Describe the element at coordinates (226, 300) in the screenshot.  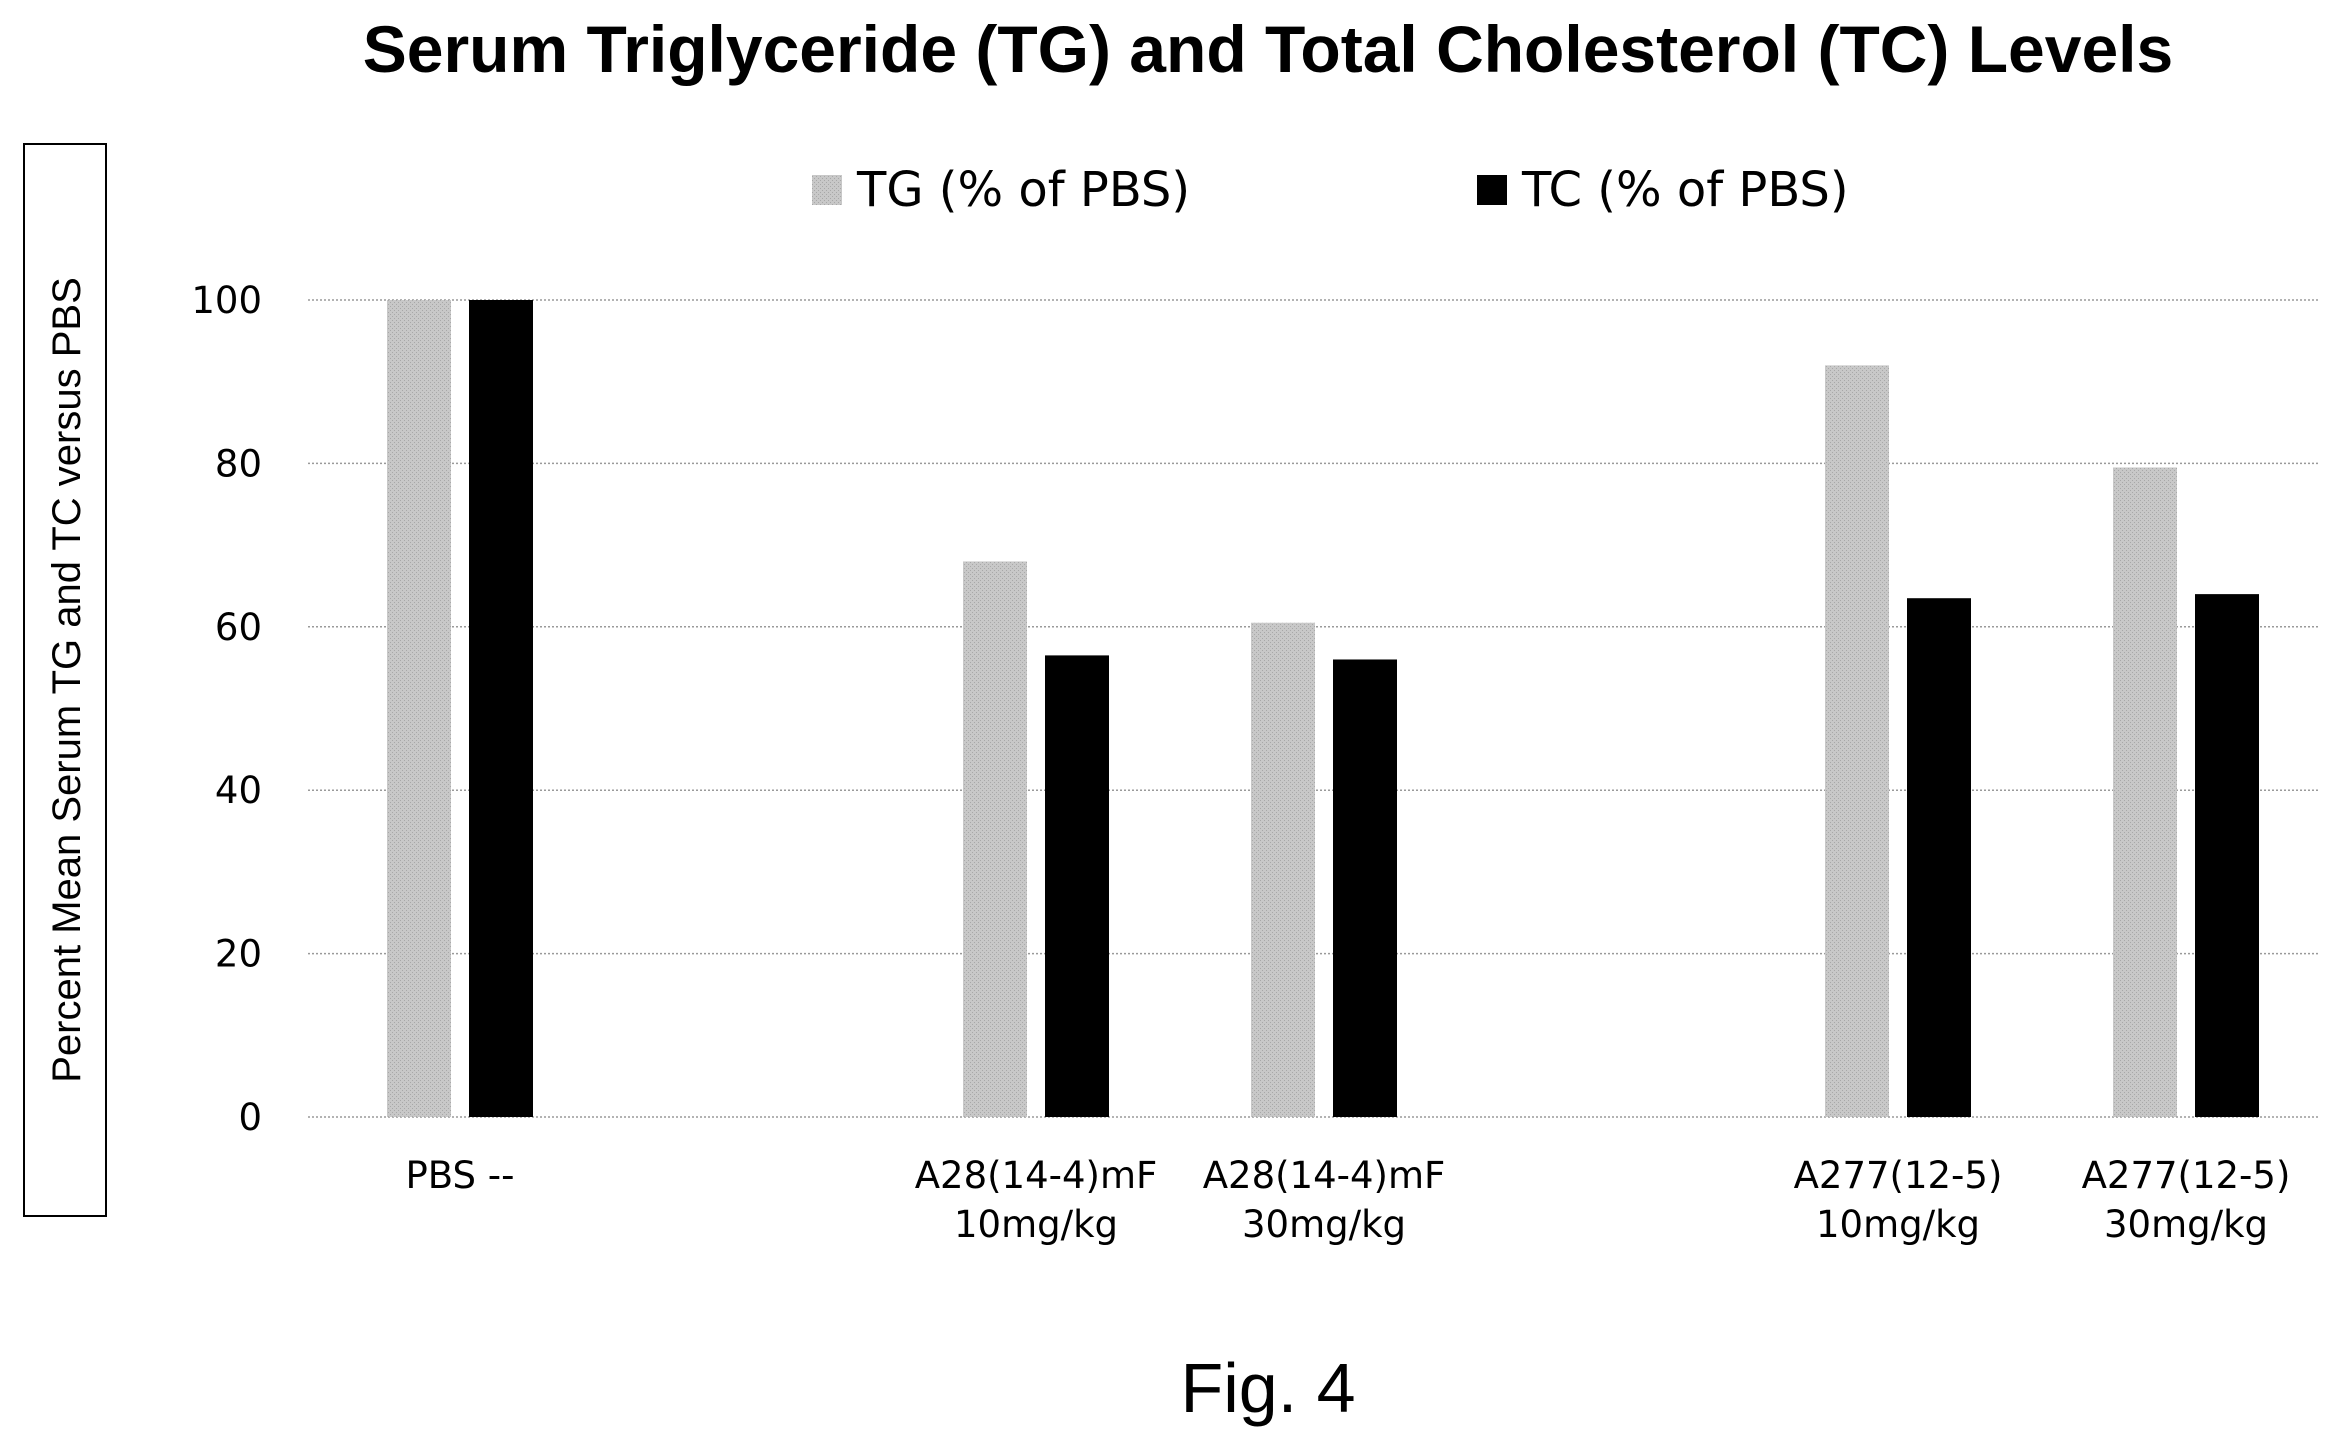
I see `y-tick-label: 100` at that location.